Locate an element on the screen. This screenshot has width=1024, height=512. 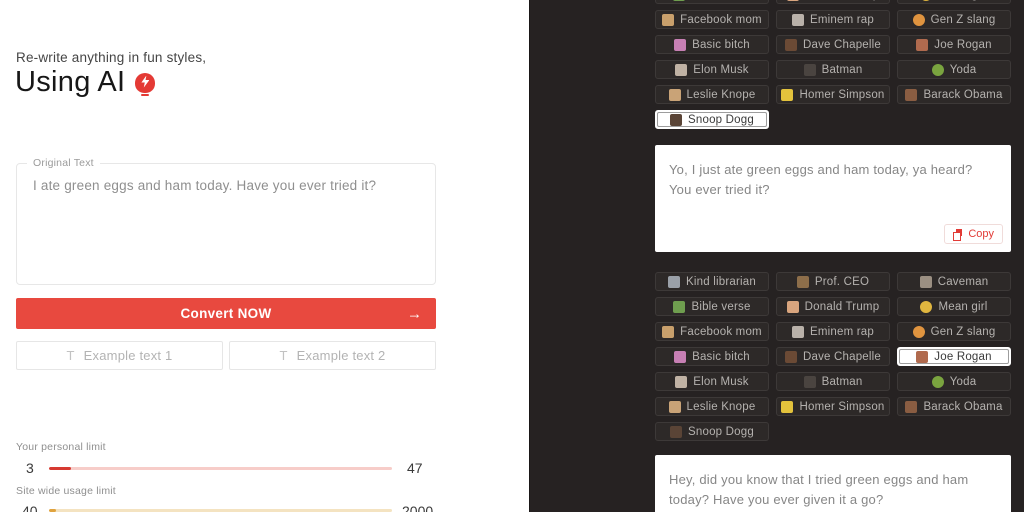
batman-icon is located at coordinates (809, 69).